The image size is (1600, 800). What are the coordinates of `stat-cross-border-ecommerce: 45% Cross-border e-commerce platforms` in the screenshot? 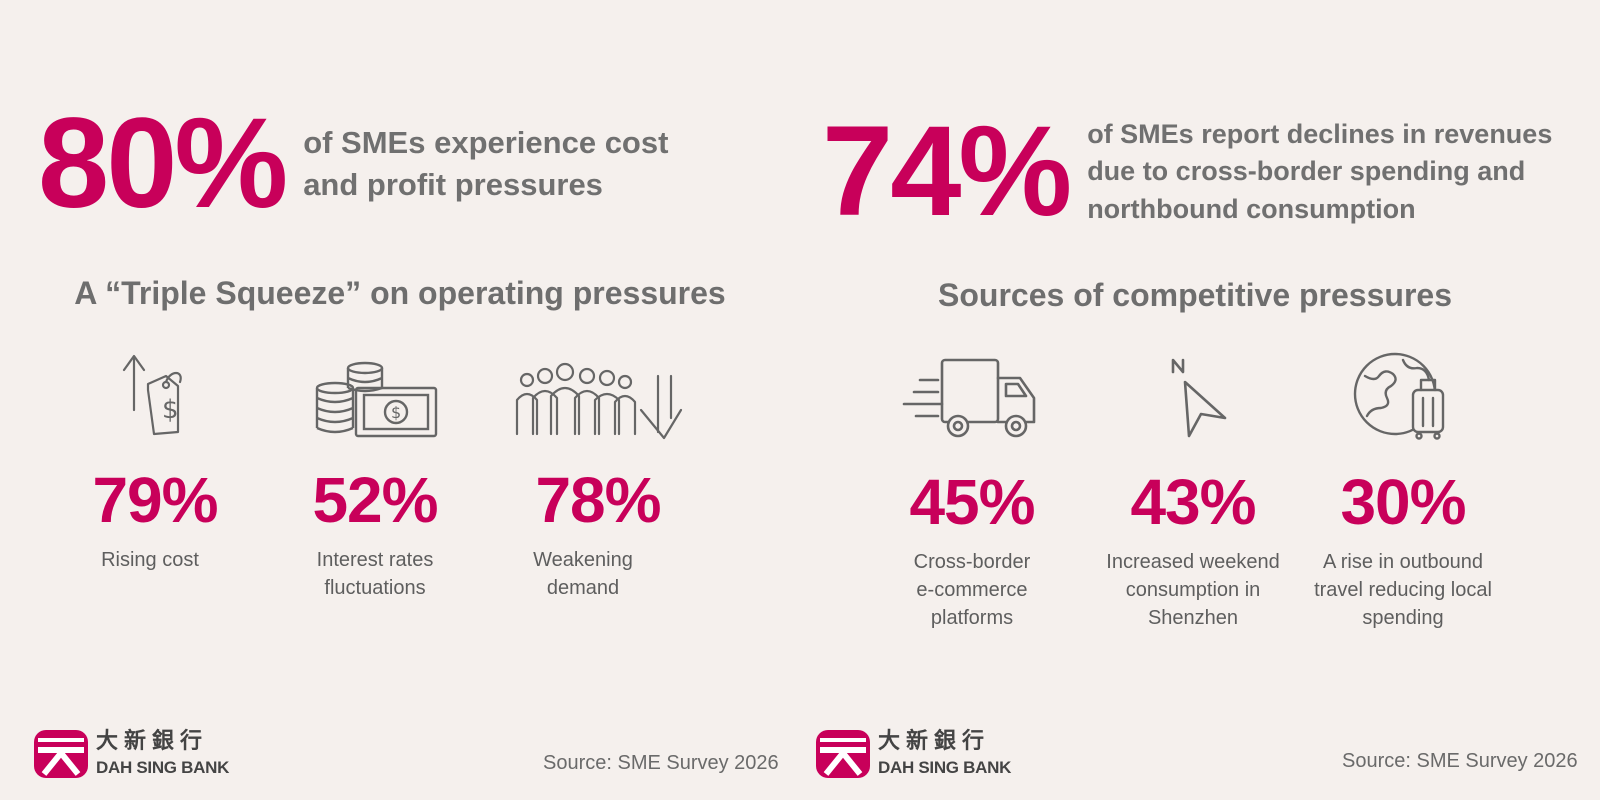 It's located at (972, 492).